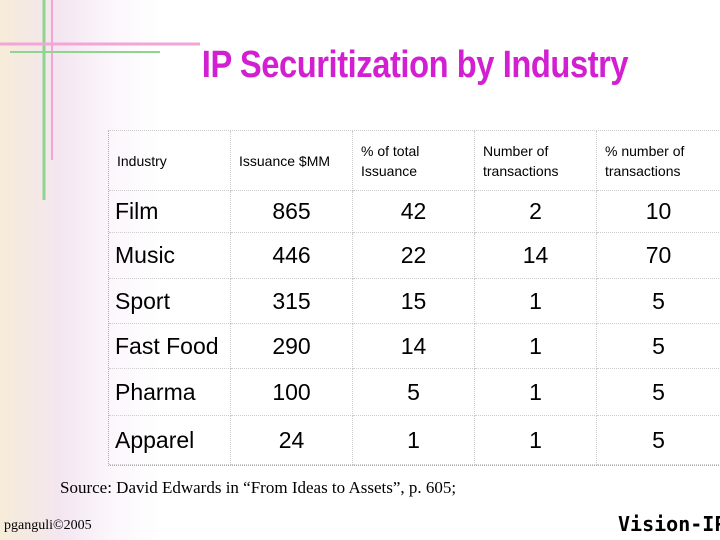 The height and width of the screenshot is (540, 720). I want to click on table-cell: 865, so click(292, 212).